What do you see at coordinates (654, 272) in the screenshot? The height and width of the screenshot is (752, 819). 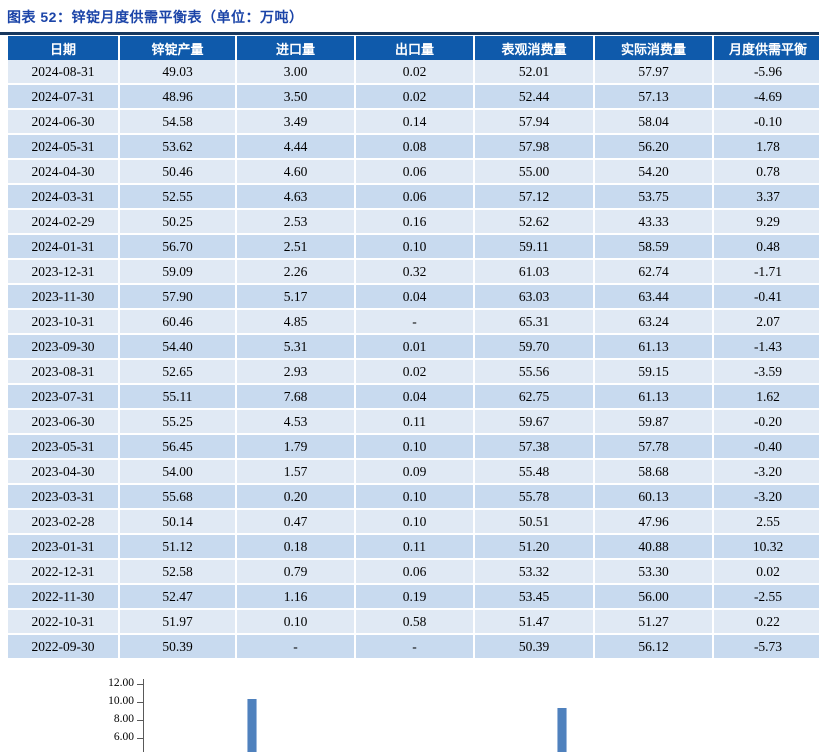 I see `table-cell: 62.74` at bounding box center [654, 272].